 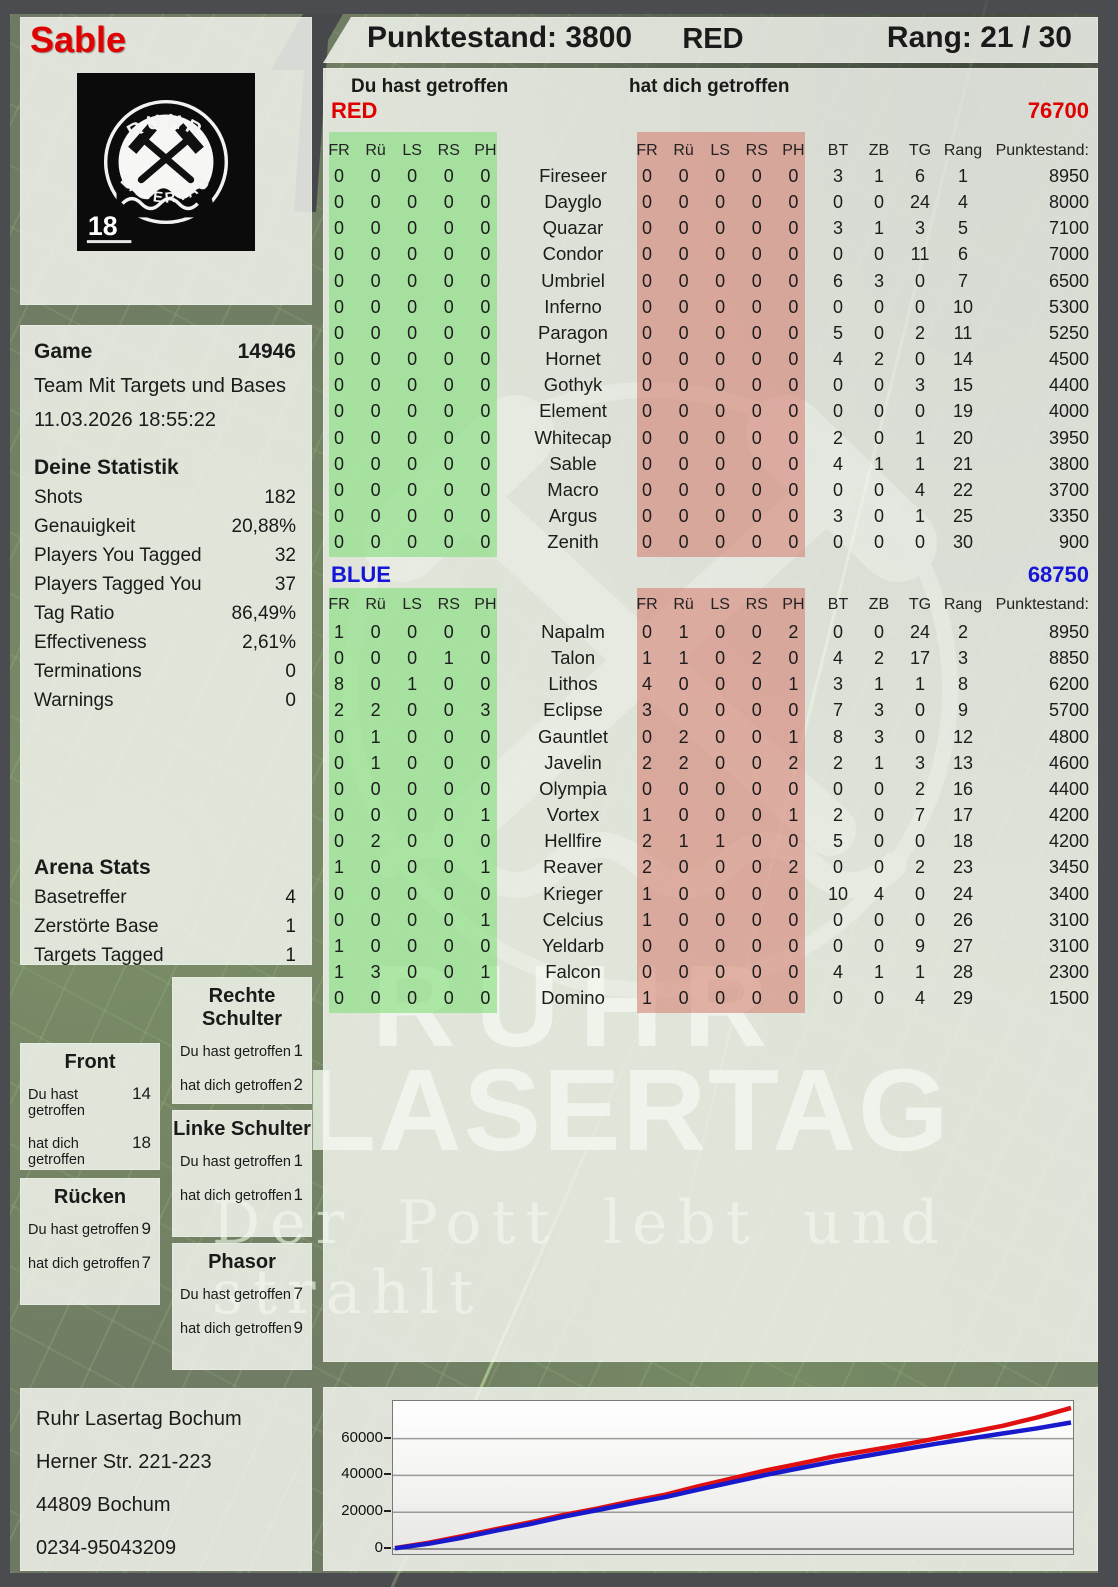 What do you see at coordinates (160, 386) in the screenshot?
I see `game-mode: Team Mit Targets und Bases` at bounding box center [160, 386].